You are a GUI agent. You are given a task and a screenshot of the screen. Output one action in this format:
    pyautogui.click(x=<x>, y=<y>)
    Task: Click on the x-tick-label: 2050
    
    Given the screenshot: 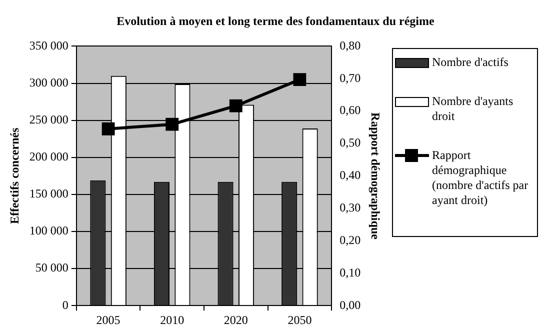 What is the action you would take?
    pyautogui.click(x=300, y=319)
    